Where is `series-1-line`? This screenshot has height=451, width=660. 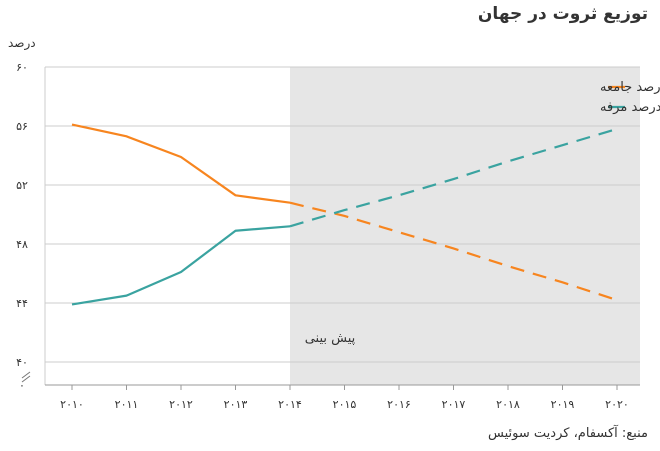 series-1-line is located at coordinates (181, 163).